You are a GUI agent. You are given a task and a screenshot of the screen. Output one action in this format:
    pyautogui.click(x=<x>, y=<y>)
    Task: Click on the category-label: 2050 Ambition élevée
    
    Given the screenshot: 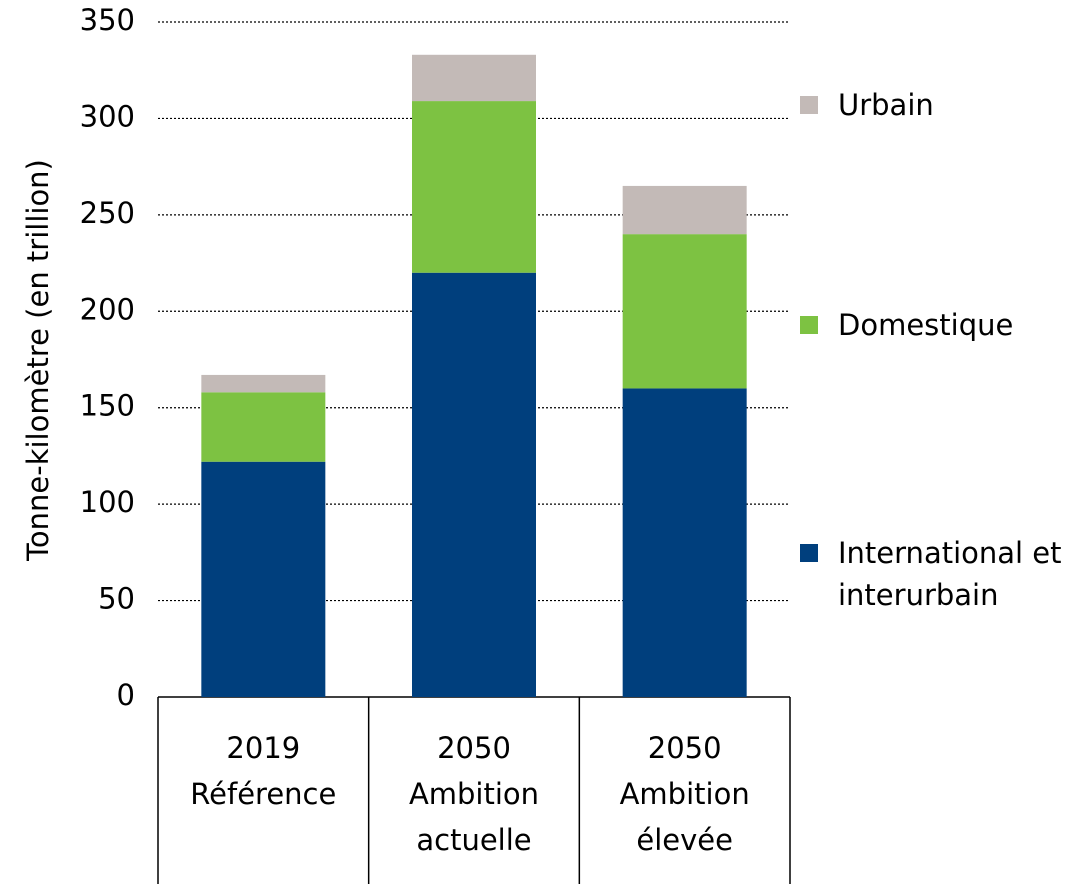 What is the action you would take?
    pyautogui.click(x=685, y=794)
    